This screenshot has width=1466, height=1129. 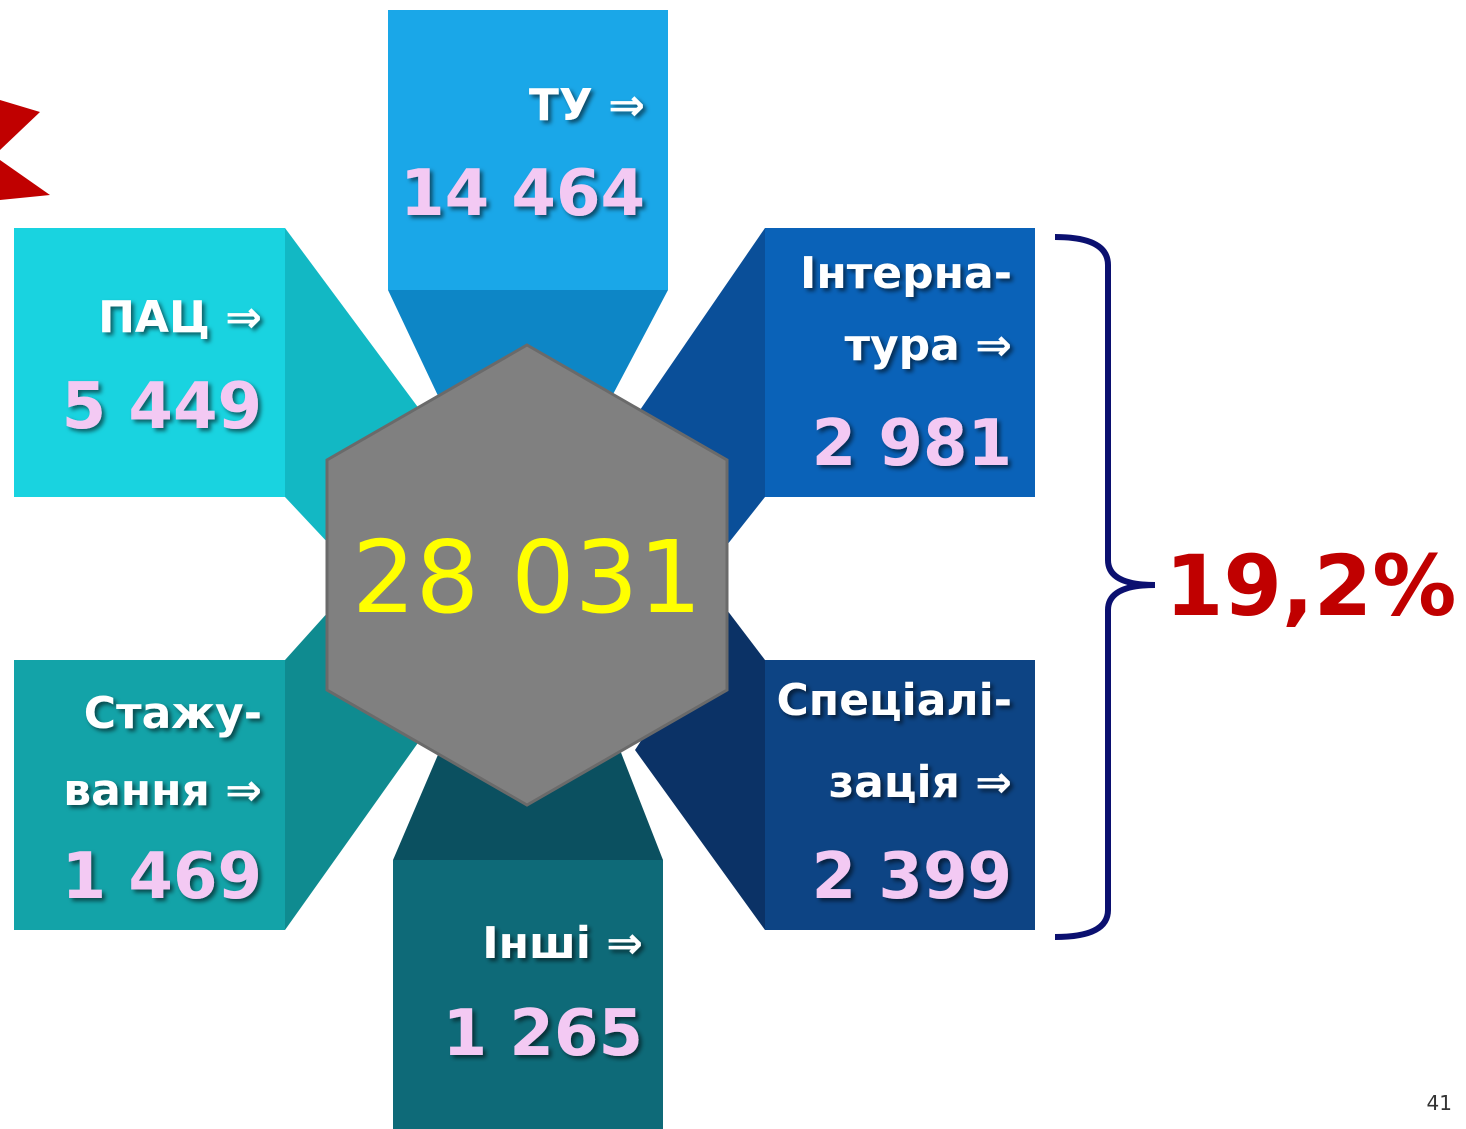 What do you see at coordinates (912, 877) in the screenshot?
I see `node-value: 2 399` at bounding box center [912, 877].